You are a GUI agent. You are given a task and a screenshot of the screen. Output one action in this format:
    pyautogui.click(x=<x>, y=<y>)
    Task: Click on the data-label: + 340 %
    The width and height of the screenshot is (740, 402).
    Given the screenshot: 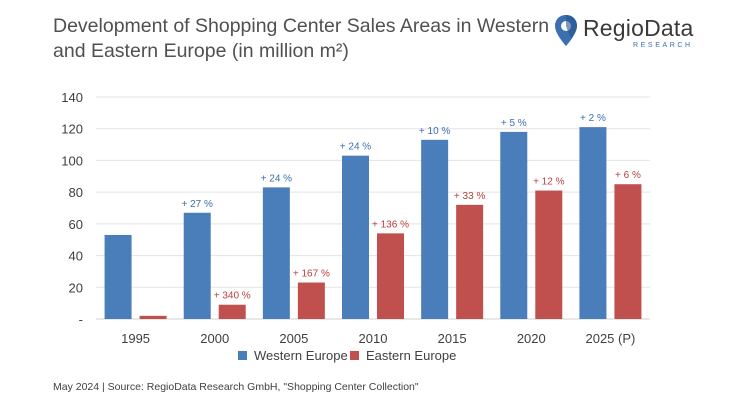 What is the action you would take?
    pyautogui.click(x=232, y=296)
    